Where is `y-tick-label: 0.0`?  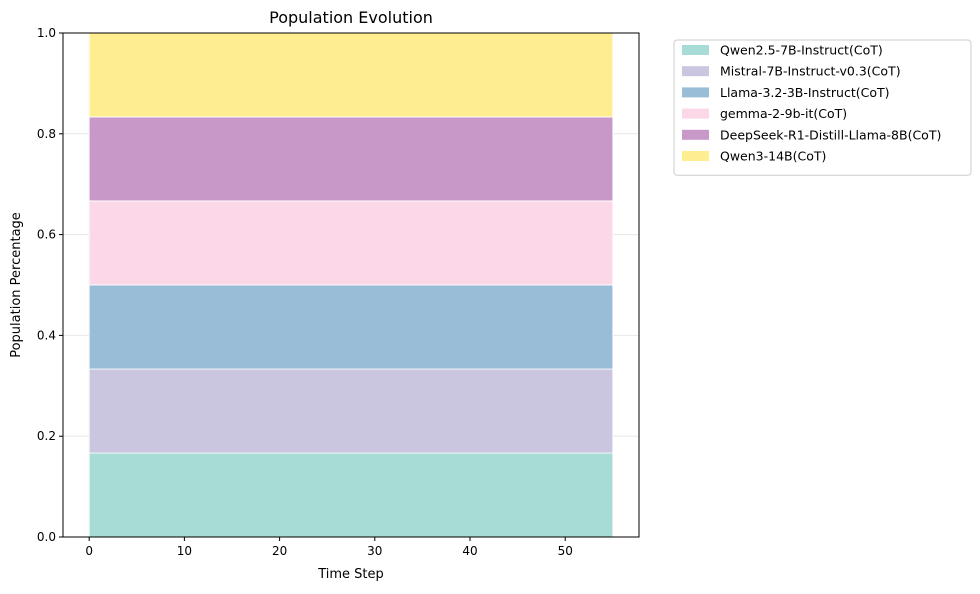 y-tick-label: 0.0 is located at coordinates (46, 537).